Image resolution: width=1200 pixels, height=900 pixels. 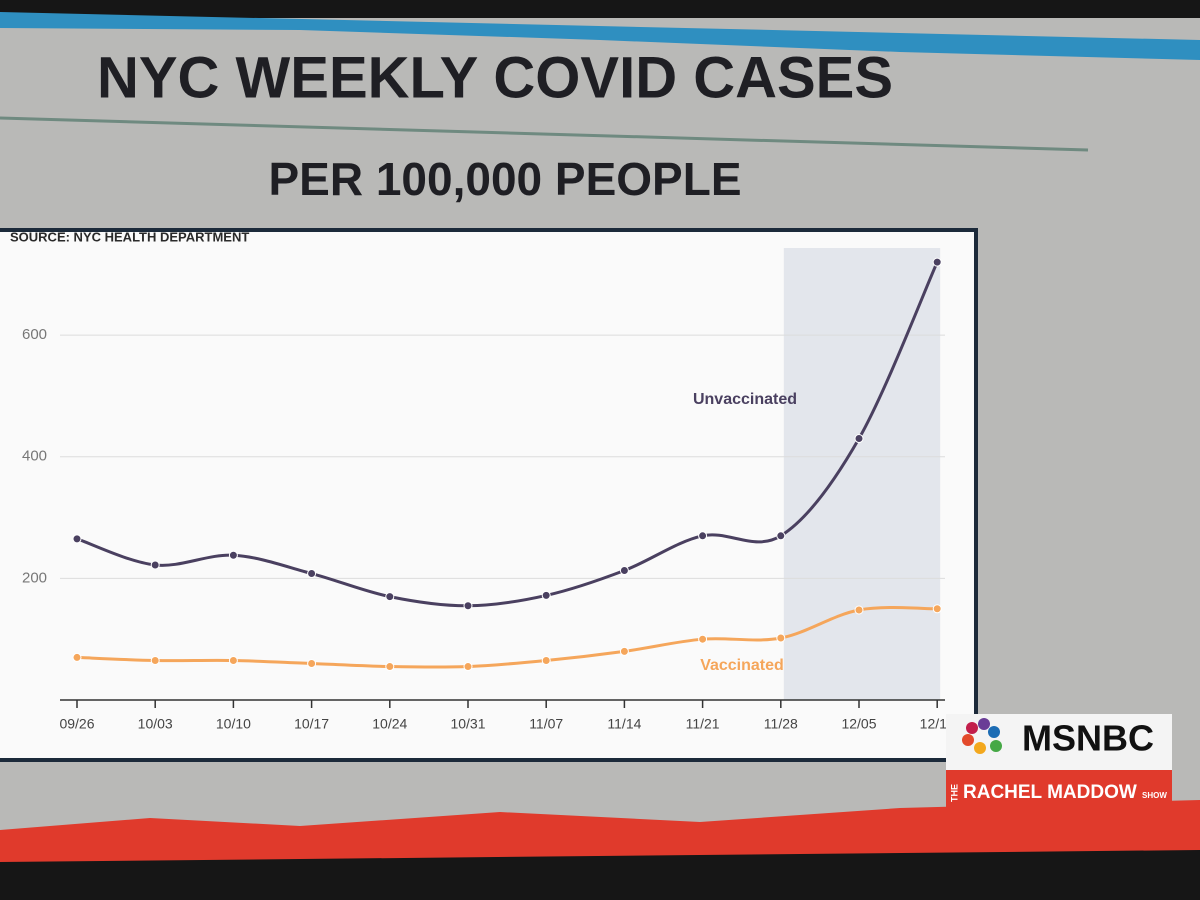 What do you see at coordinates (600, 36) in the screenshot?
I see `top-strip` at bounding box center [600, 36].